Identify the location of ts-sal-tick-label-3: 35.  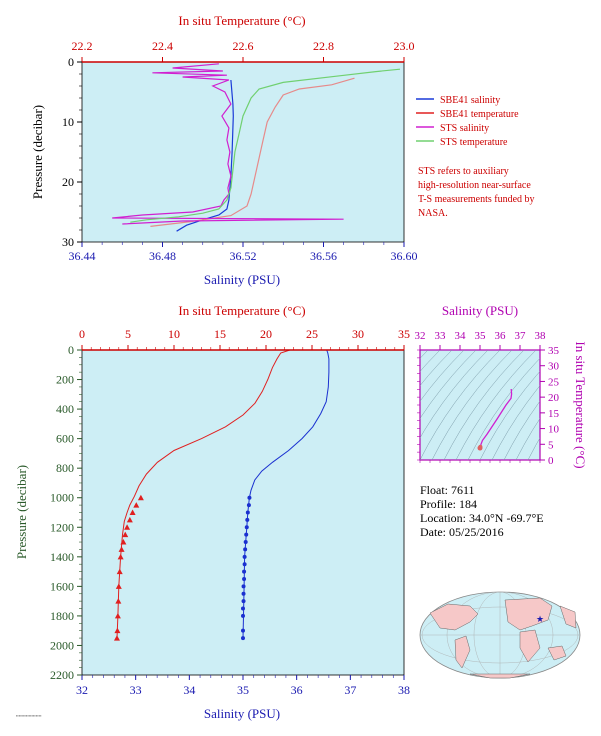
(481, 336).